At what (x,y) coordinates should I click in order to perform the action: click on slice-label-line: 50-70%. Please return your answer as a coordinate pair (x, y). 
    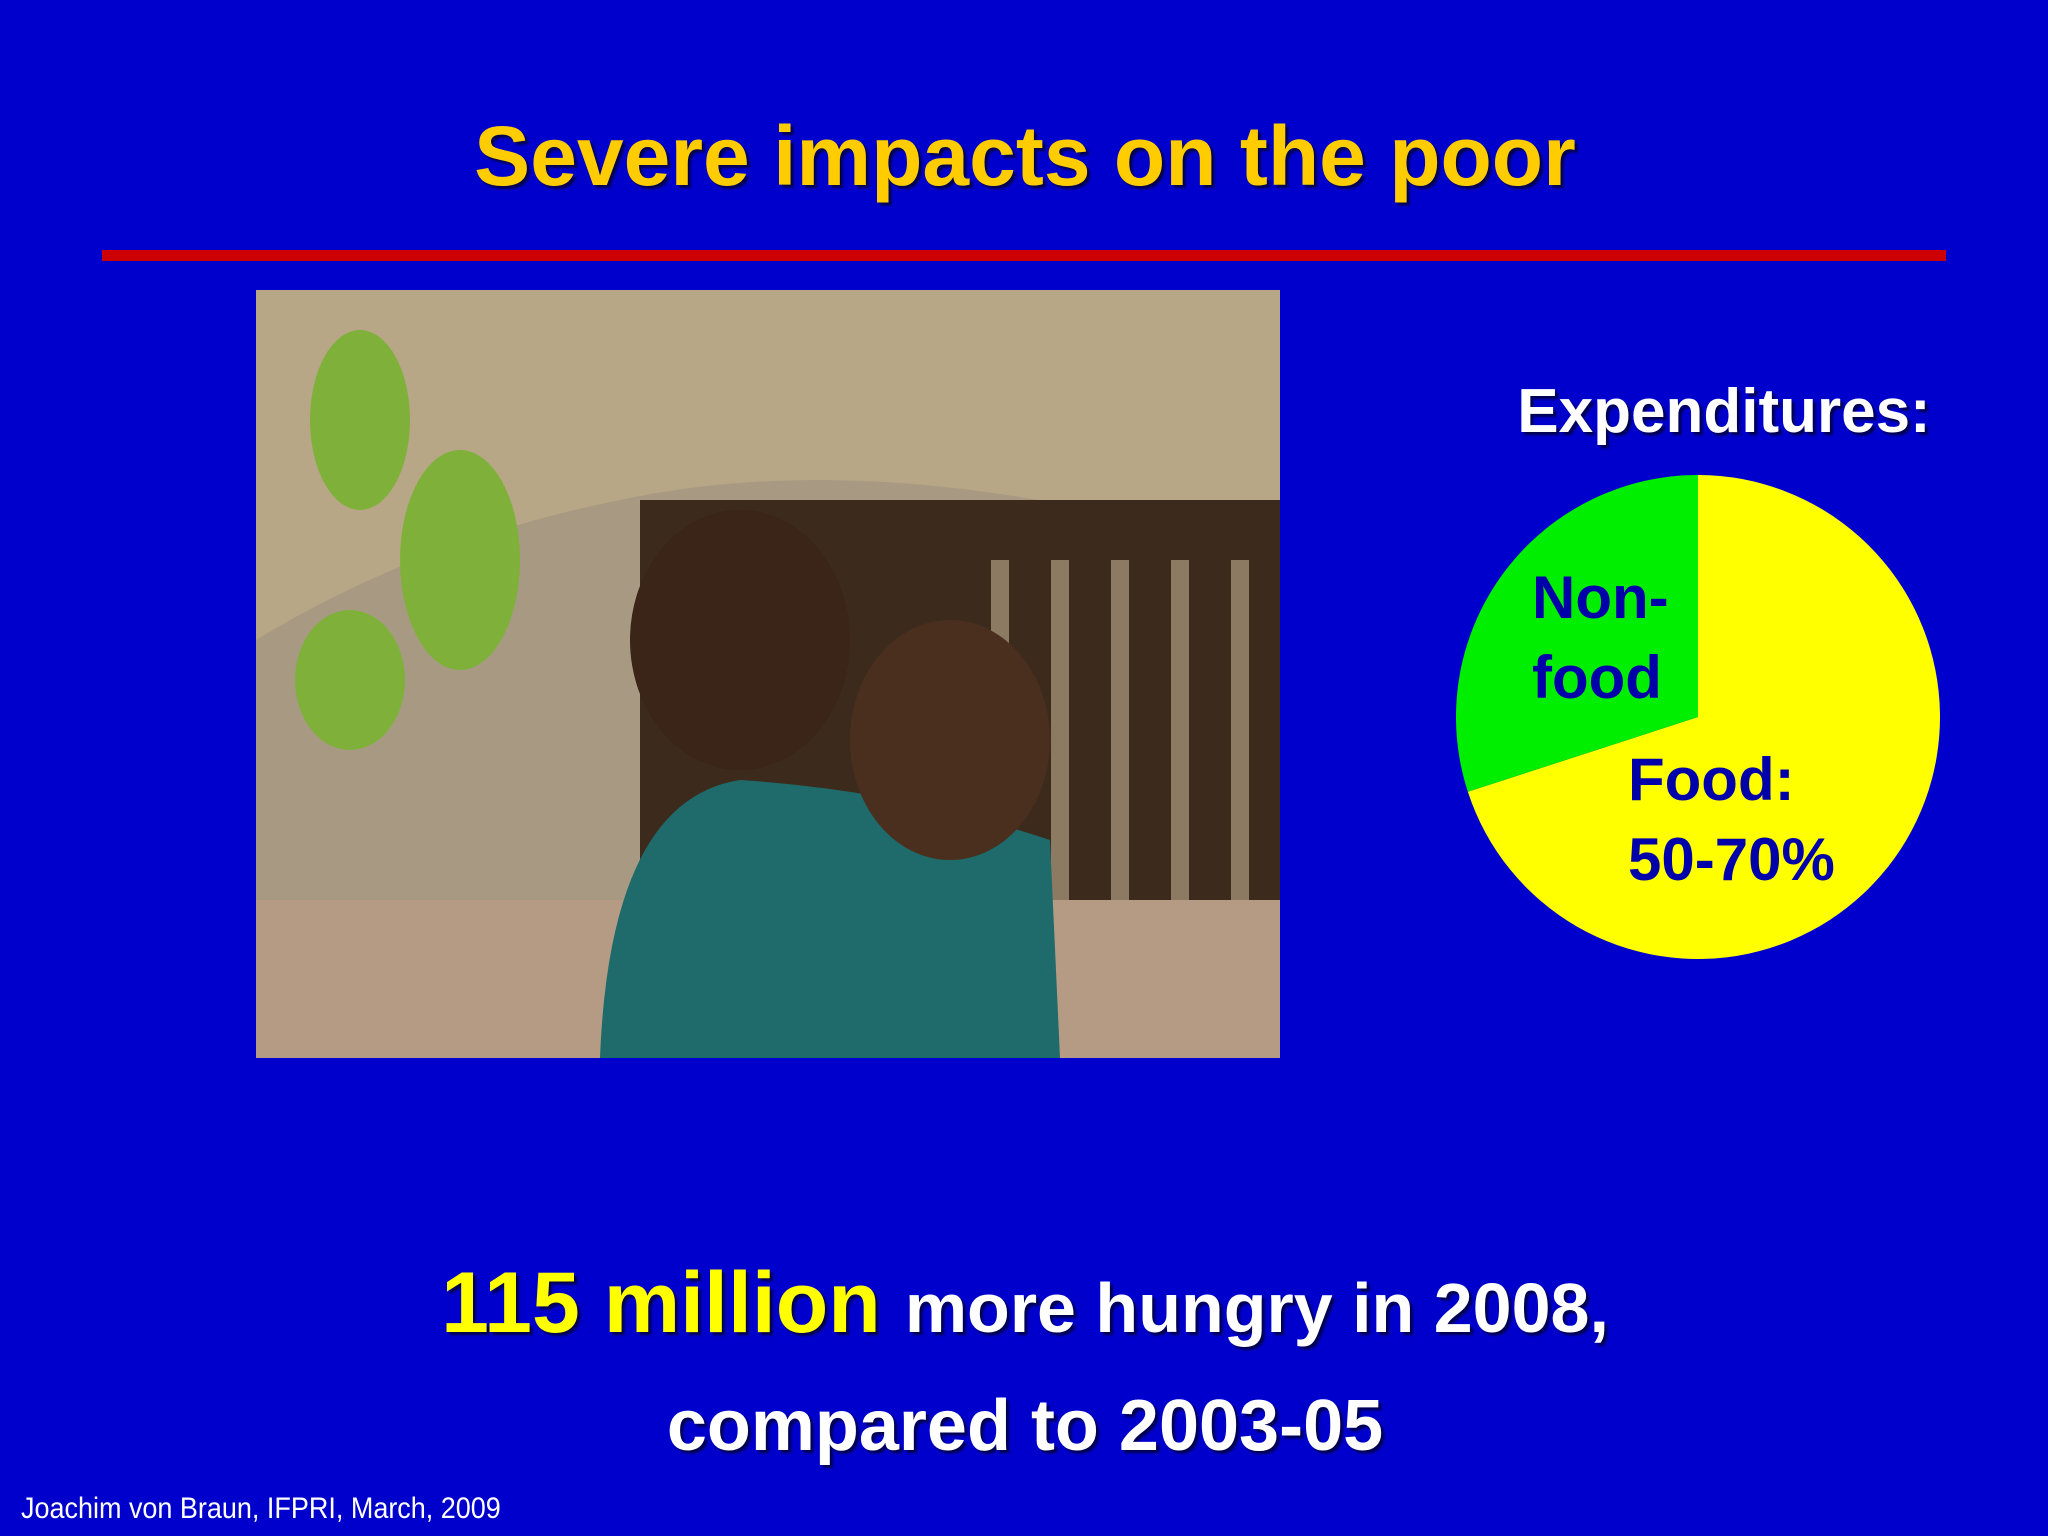
    Looking at the image, I should click on (1731, 859).